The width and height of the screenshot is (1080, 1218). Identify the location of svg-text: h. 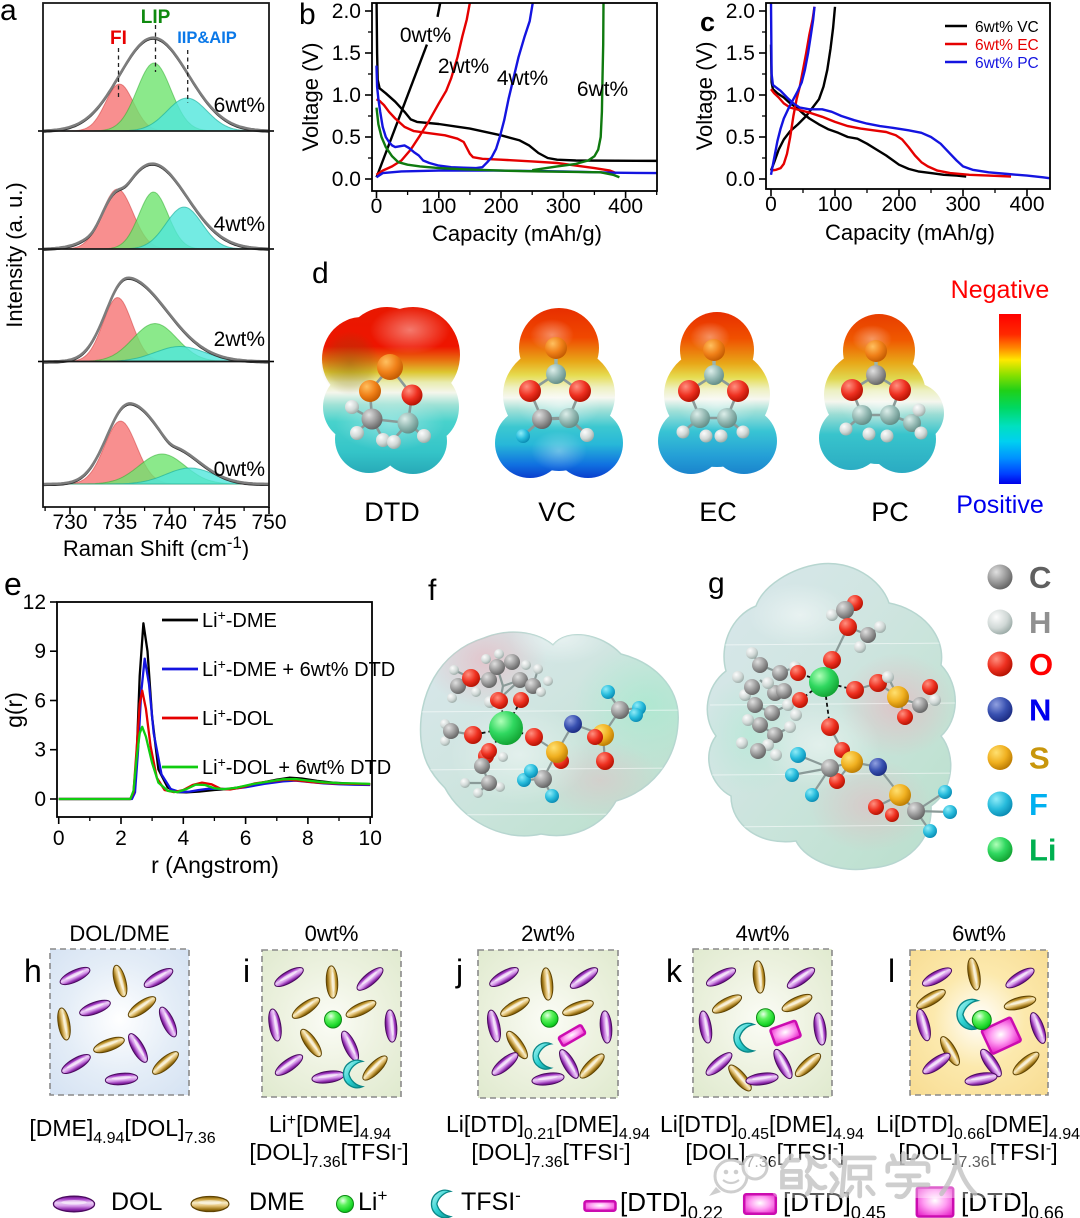
(33, 971).